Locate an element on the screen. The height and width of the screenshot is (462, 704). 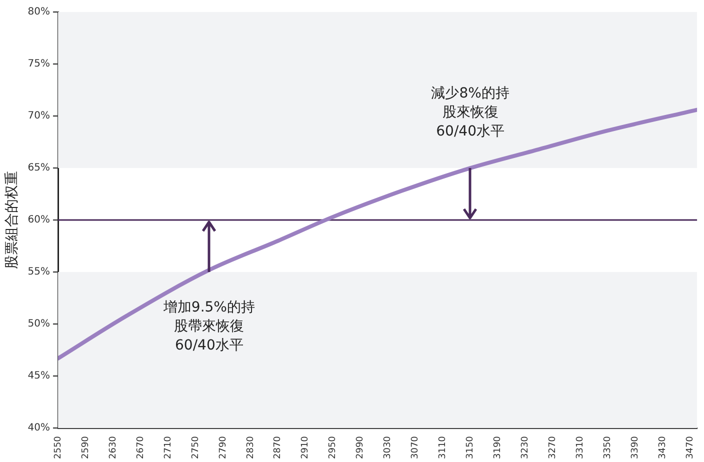
x-tick-label: 3310 is located at coordinates (581, 447).